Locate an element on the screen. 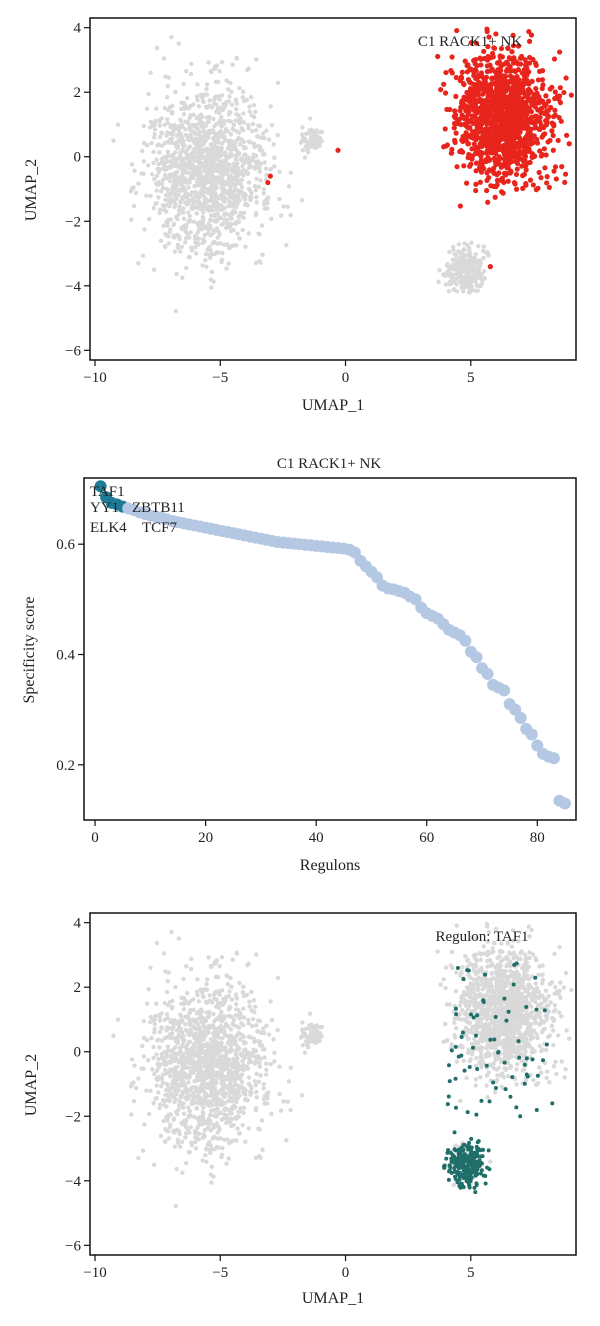  y-axis-label: UMAP_2 is located at coordinates (31, 190).